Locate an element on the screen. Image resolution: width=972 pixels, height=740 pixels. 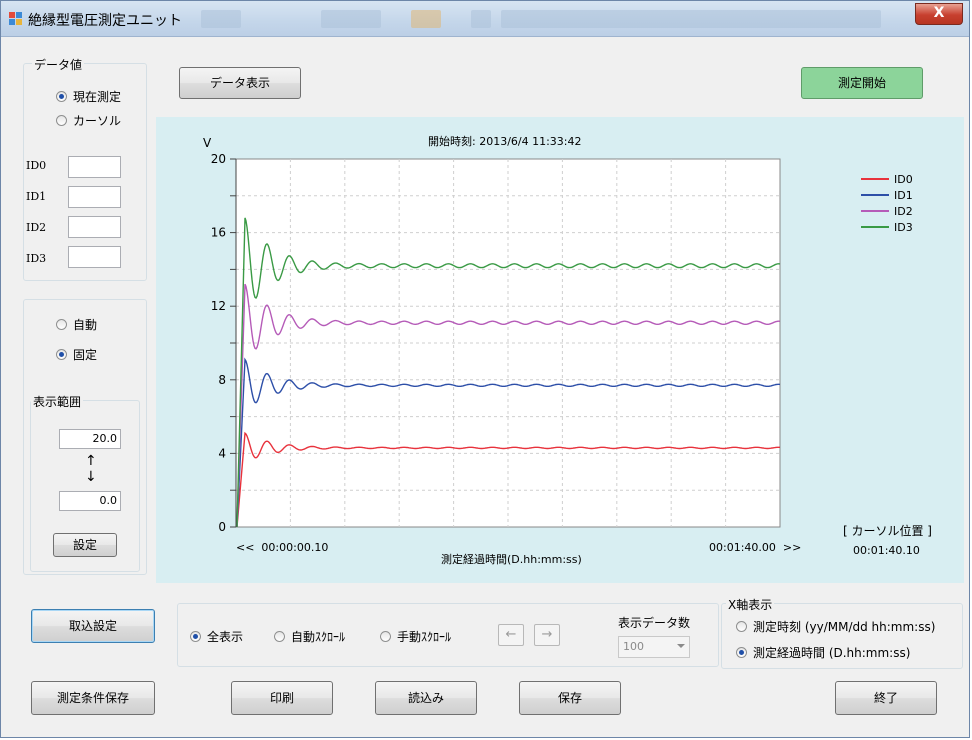
display-range-group: 表示範囲 20.0 ↑ ↓ 0.0 設定 is located at coordinates (85, 482).